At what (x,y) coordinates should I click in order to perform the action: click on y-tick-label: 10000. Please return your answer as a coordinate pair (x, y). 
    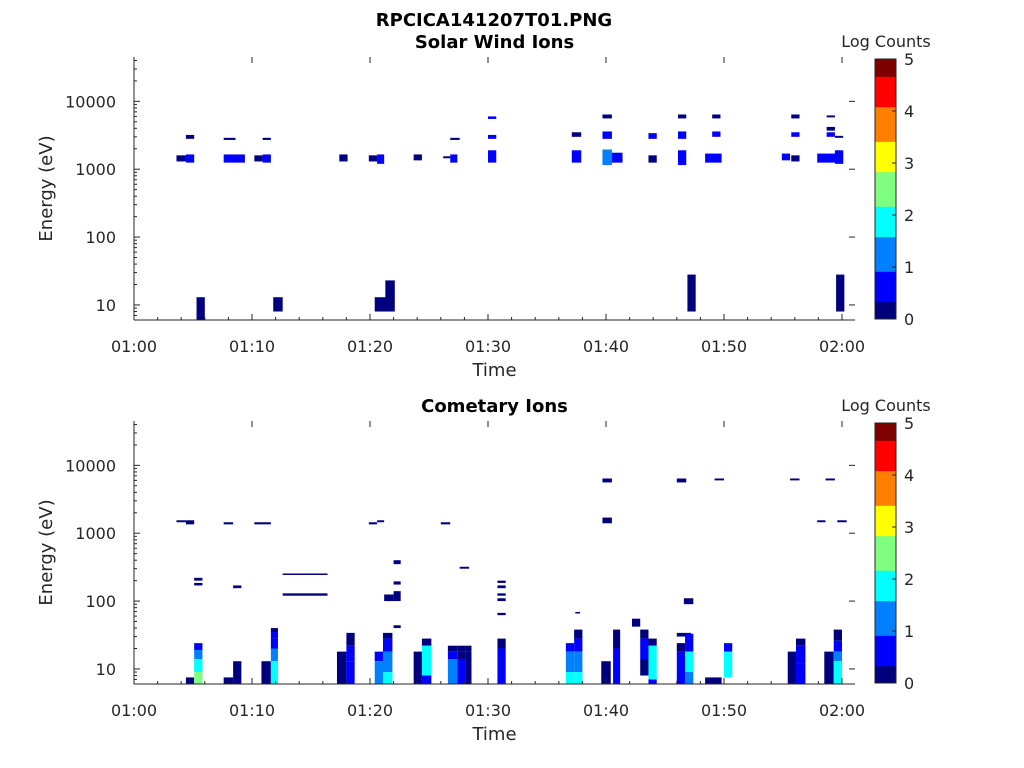
    Looking at the image, I should click on (90, 101).